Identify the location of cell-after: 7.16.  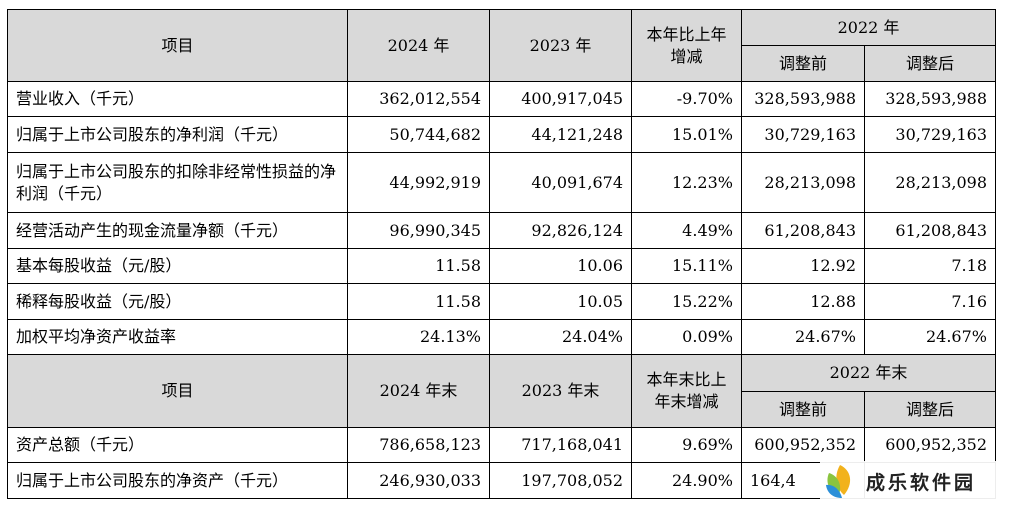
(930, 301).